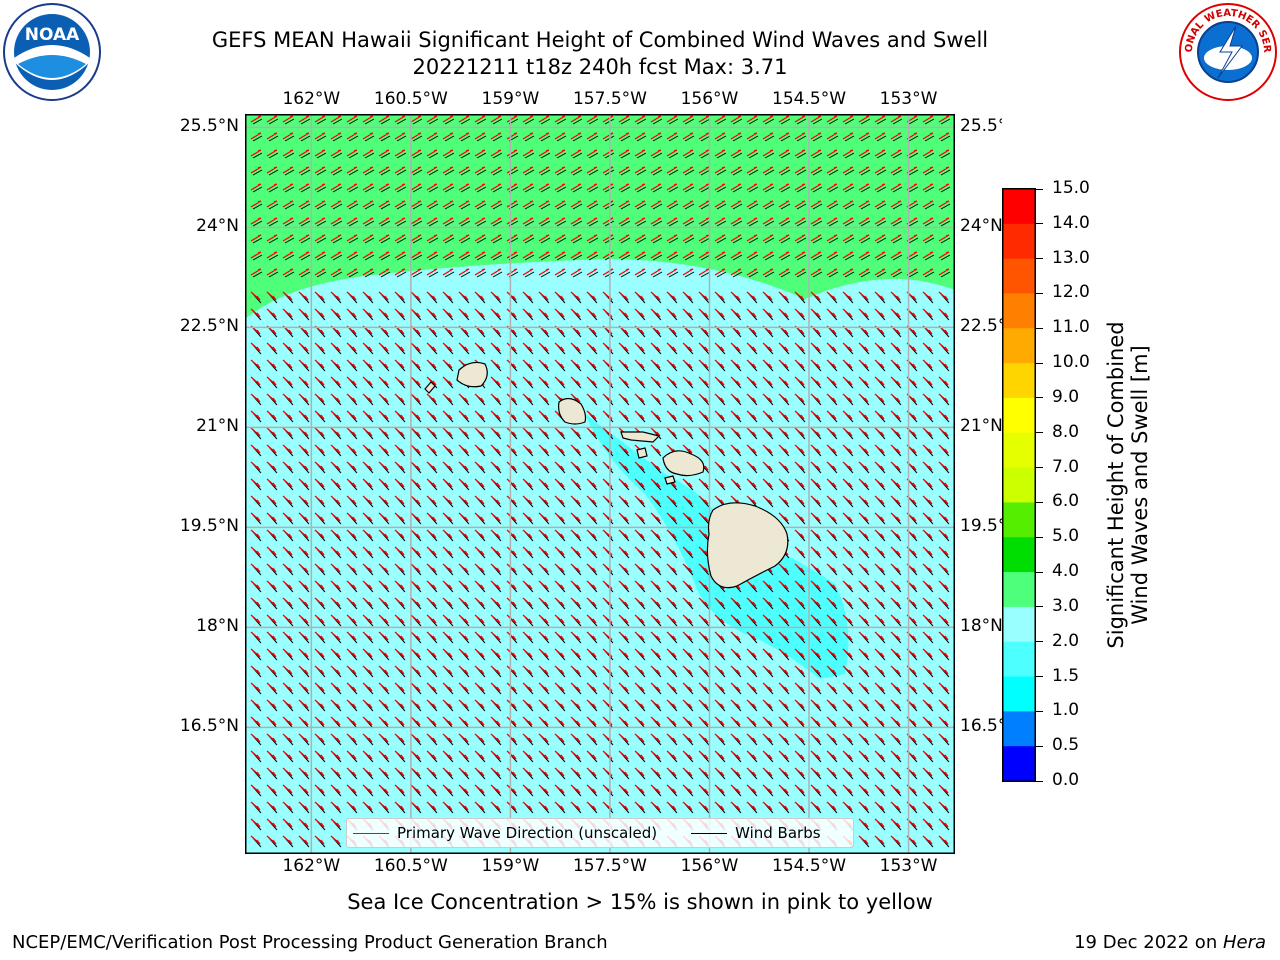  What do you see at coordinates (1244, 942) in the screenshot?
I see `date-host: Hera` at bounding box center [1244, 942].